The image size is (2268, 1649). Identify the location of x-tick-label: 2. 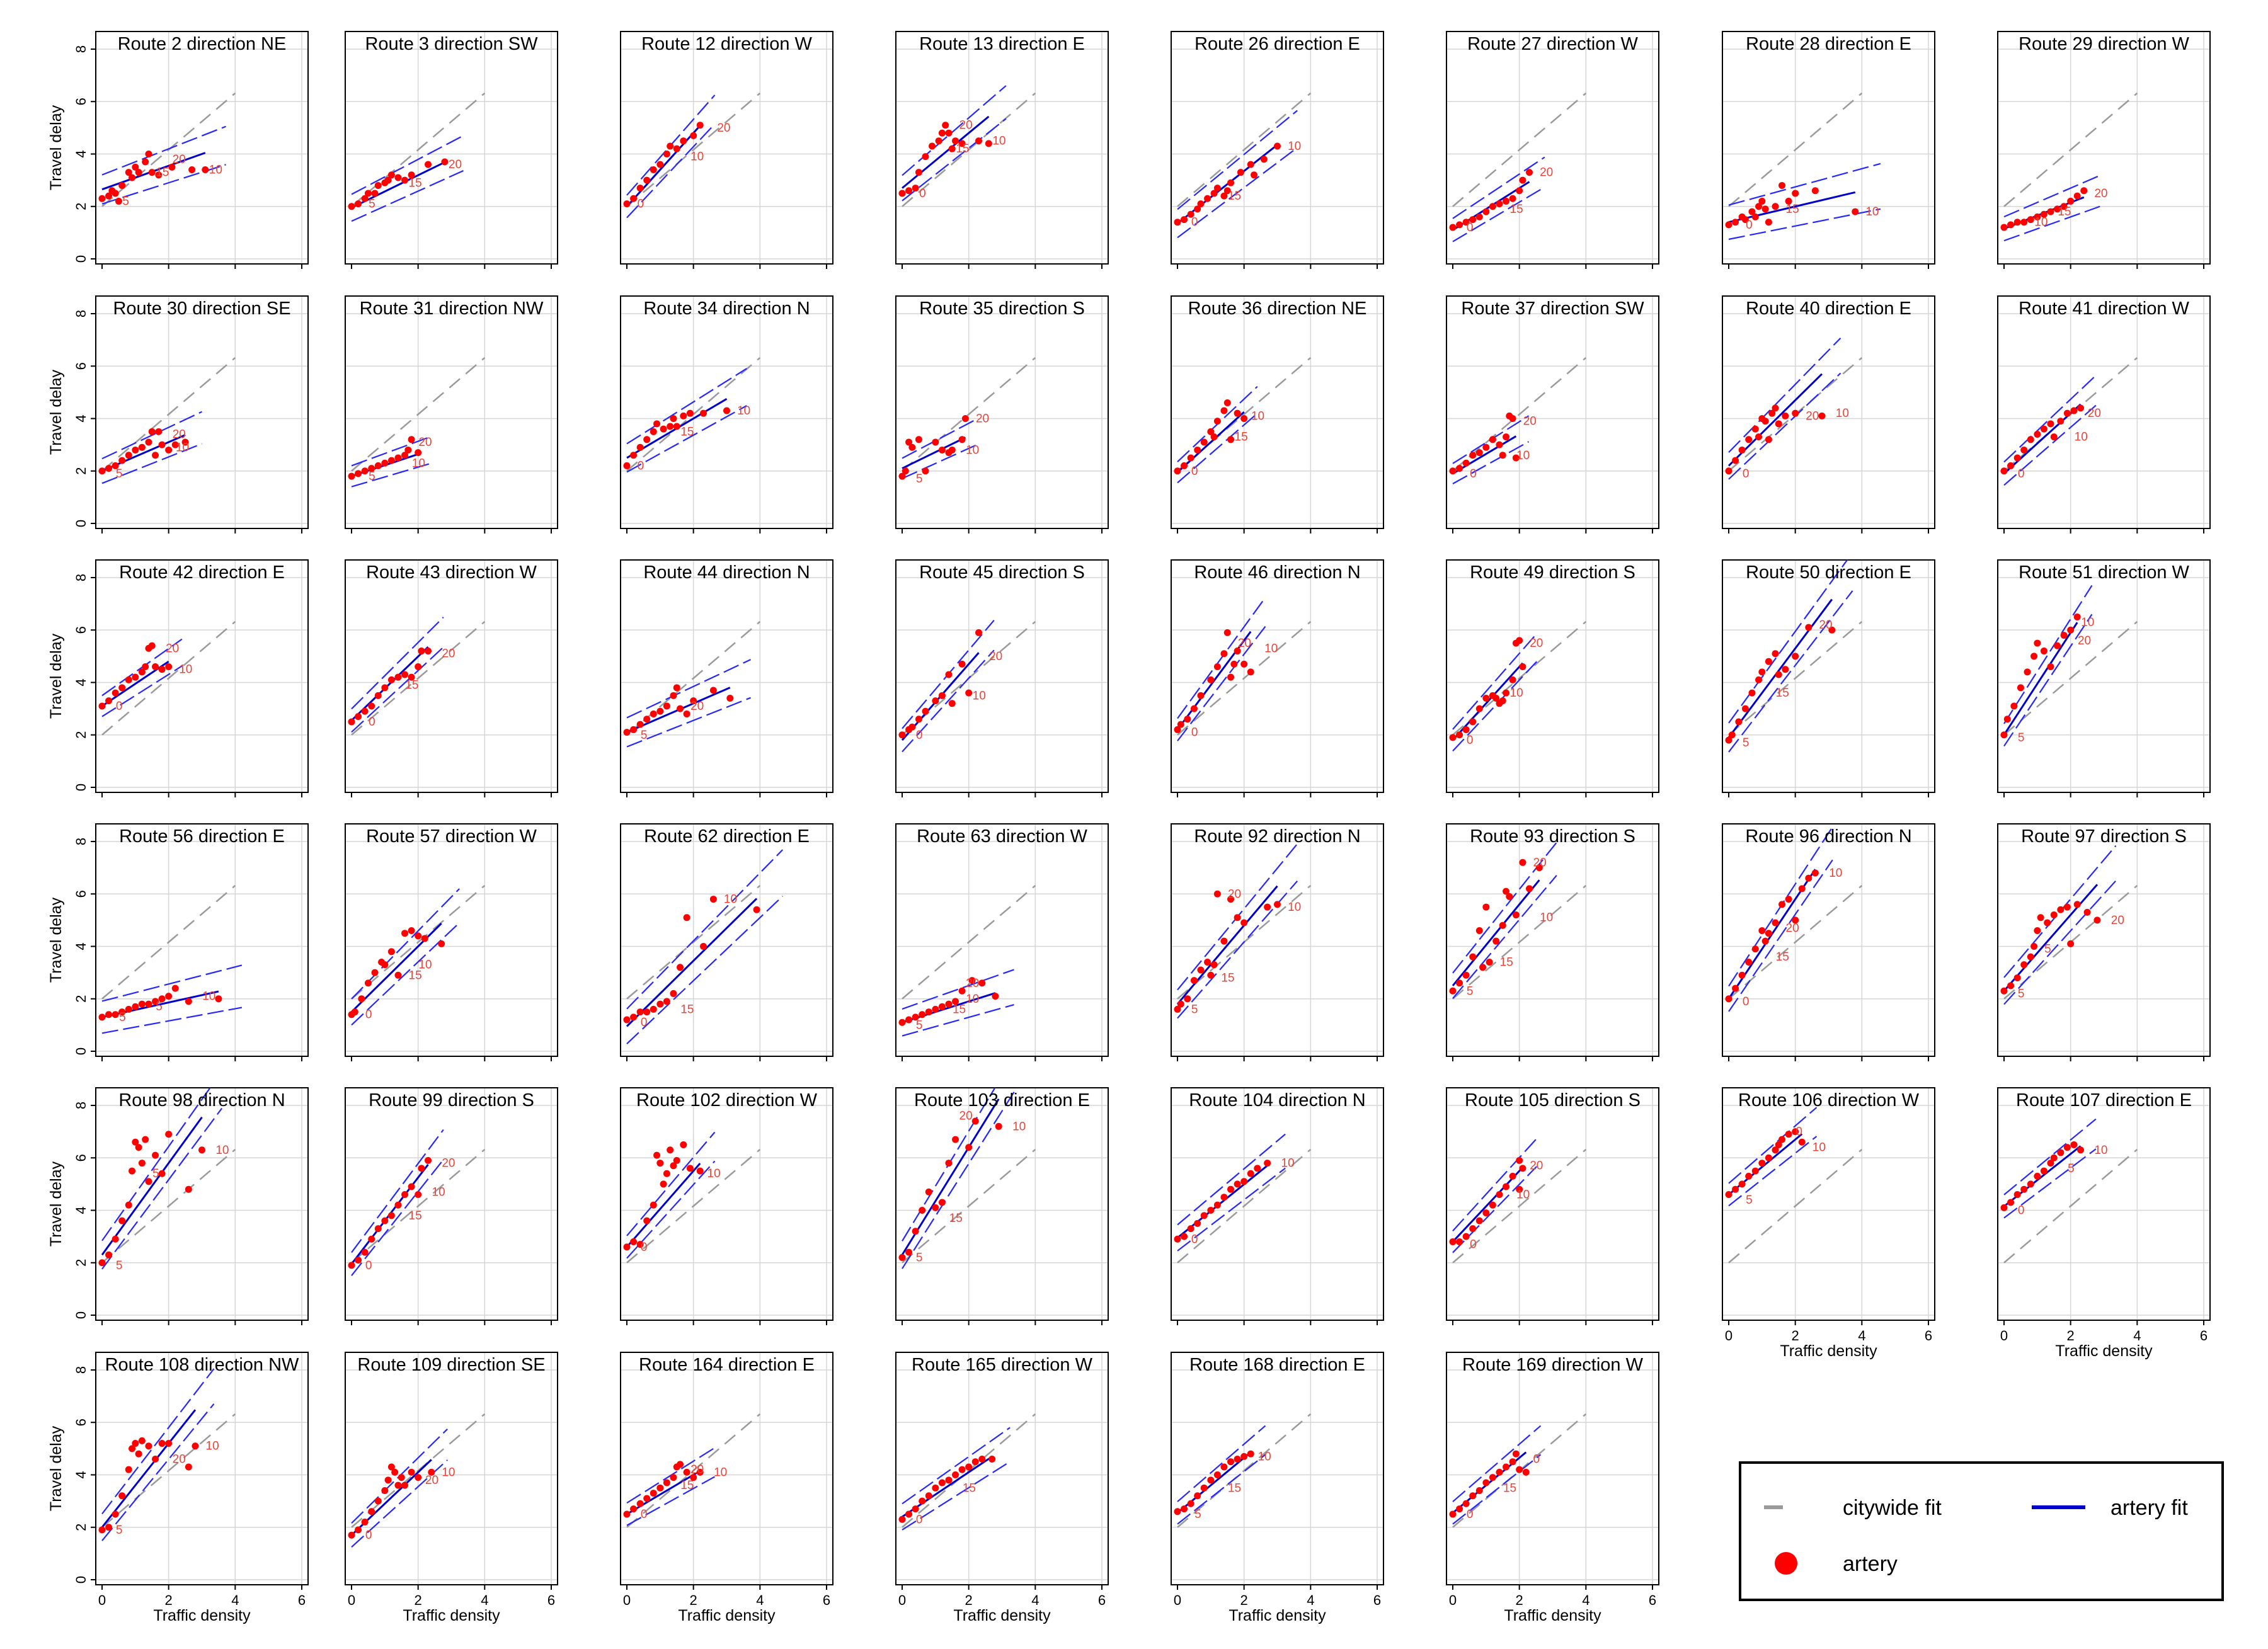
(418, 1600).